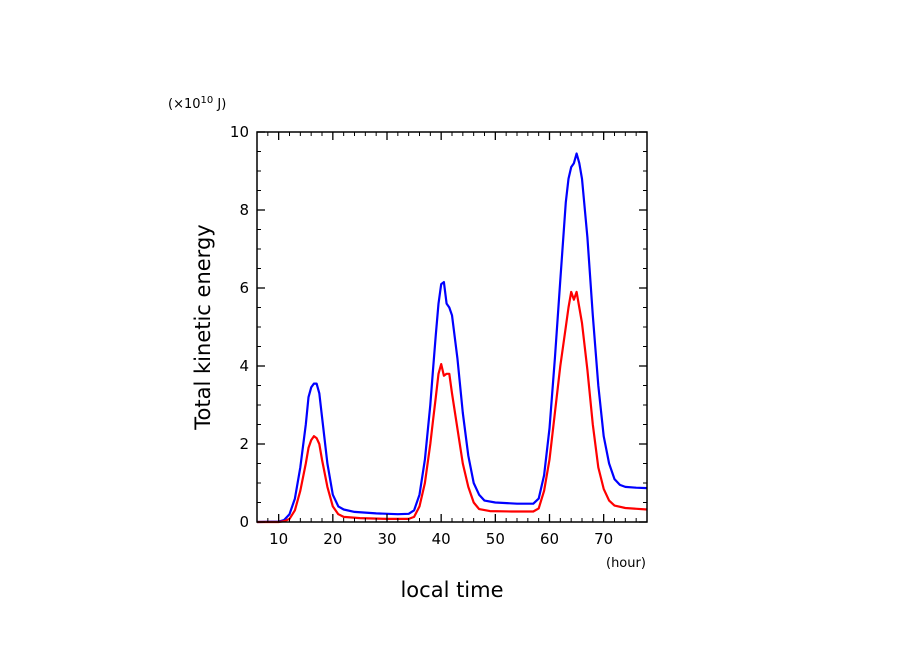 The width and height of the screenshot is (904, 654). What do you see at coordinates (244, 522) in the screenshot?
I see `y-tick-label: 0` at bounding box center [244, 522].